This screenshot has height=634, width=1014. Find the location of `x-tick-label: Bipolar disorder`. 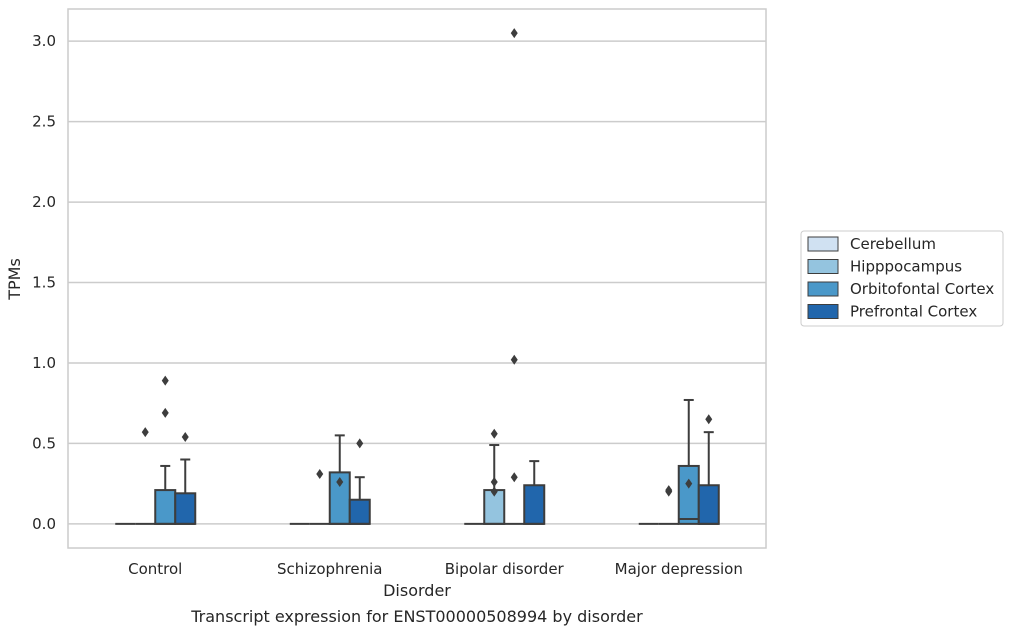

x-tick-label: Bipolar disorder is located at coordinates (505, 569).